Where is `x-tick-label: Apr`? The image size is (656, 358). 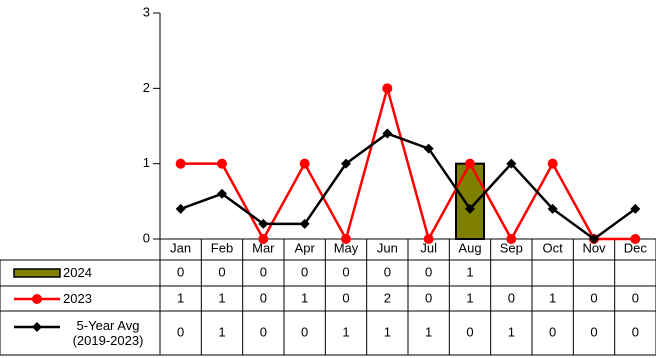
x-tick-label: Apr is located at coordinates (305, 247).